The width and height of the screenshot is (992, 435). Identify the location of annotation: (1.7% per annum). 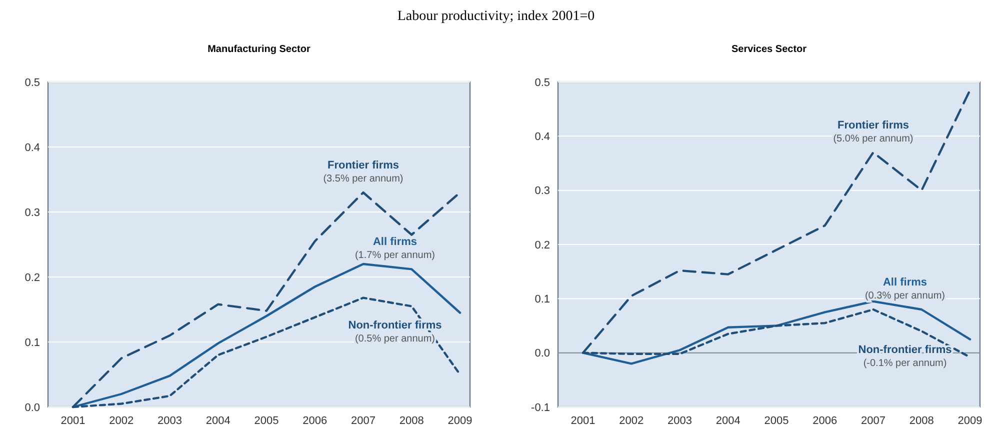
(395, 256).